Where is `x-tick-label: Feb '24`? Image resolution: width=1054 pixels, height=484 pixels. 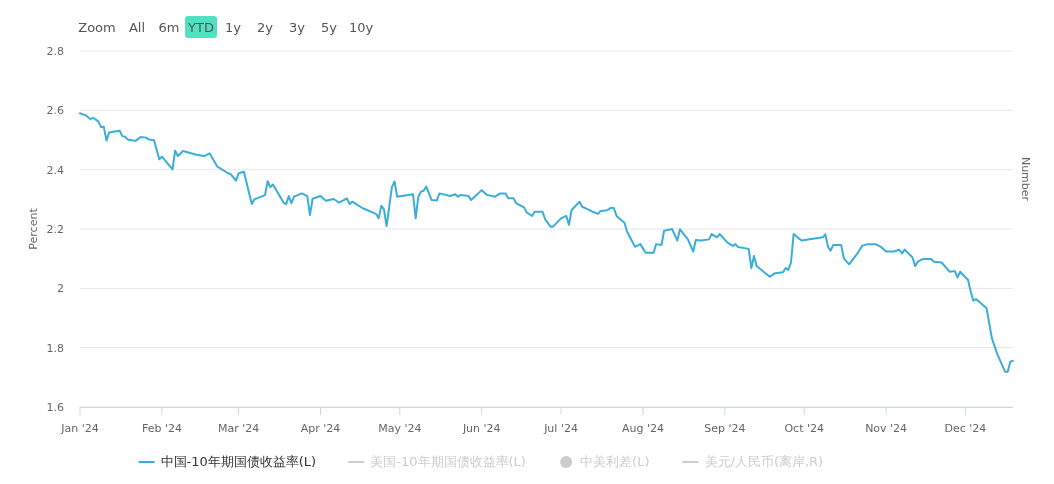 x-tick-label: Feb '24 is located at coordinates (161, 428).